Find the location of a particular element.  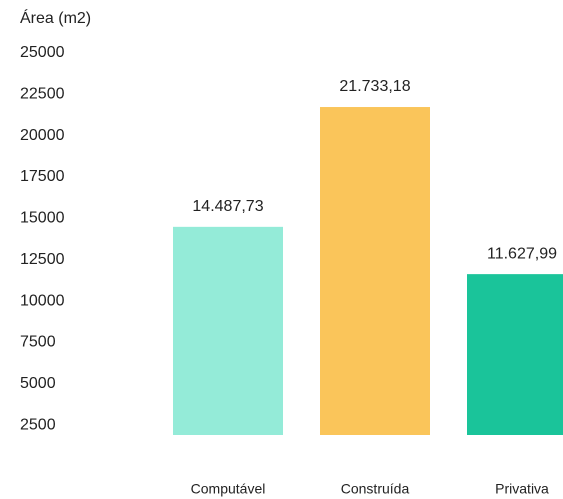

x-tick-label: Computável is located at coordinates (228, 489).